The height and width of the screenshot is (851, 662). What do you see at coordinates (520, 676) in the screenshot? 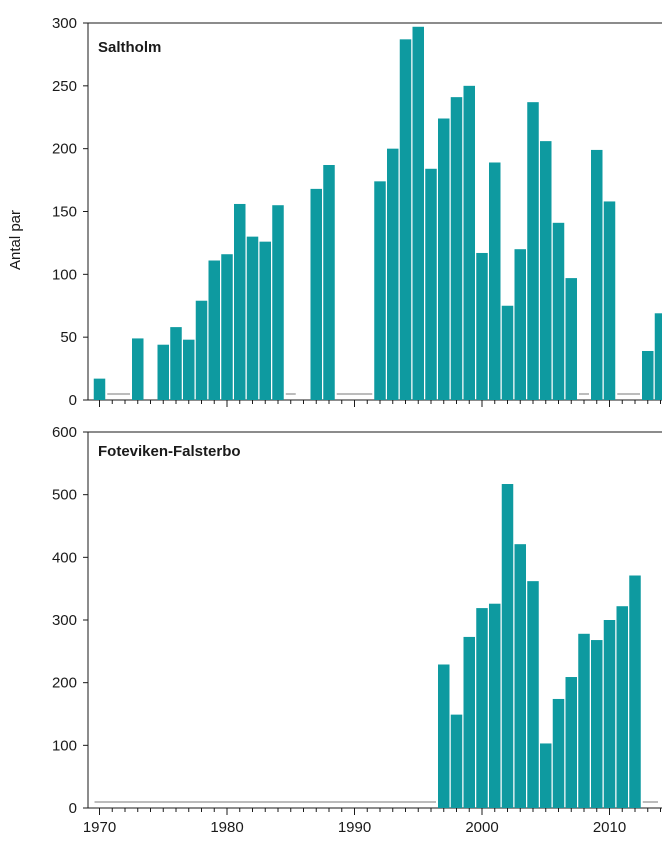
I see `bar-foteviken-2003` at bounding box center [520, 676].